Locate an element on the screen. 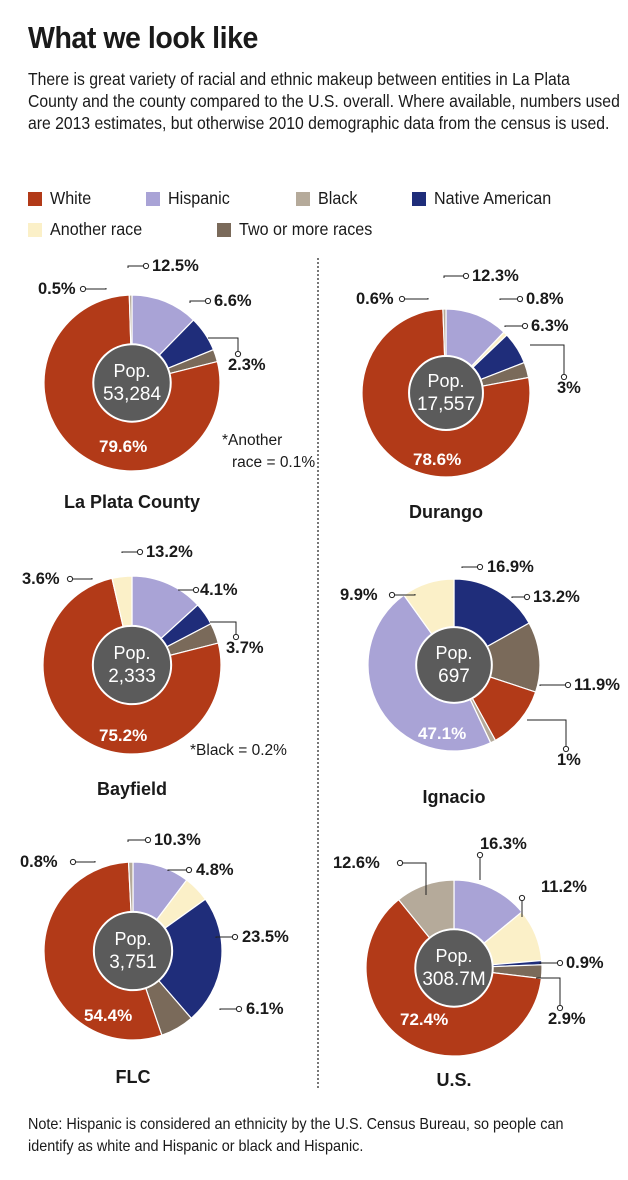 The height and width of the screenshot is (1180, 628). data-label: 13.2% is located at coordinates (556, 597).